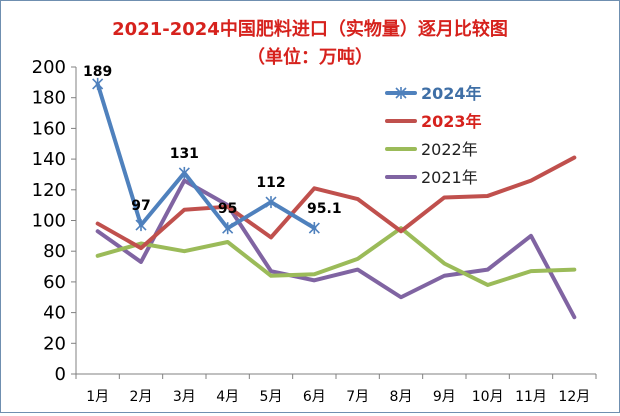 This screenshot has width=620, height=416. Describe the element at coordinates (60, 374) in the screenshot. I see `y-tick-label: 0` at that location.